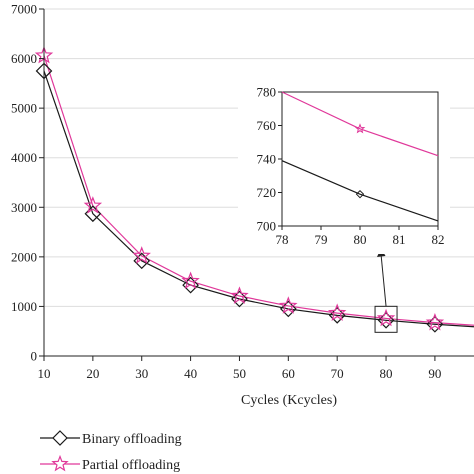  I want to click on x-tick-label-50: 50, so click(239, 373).